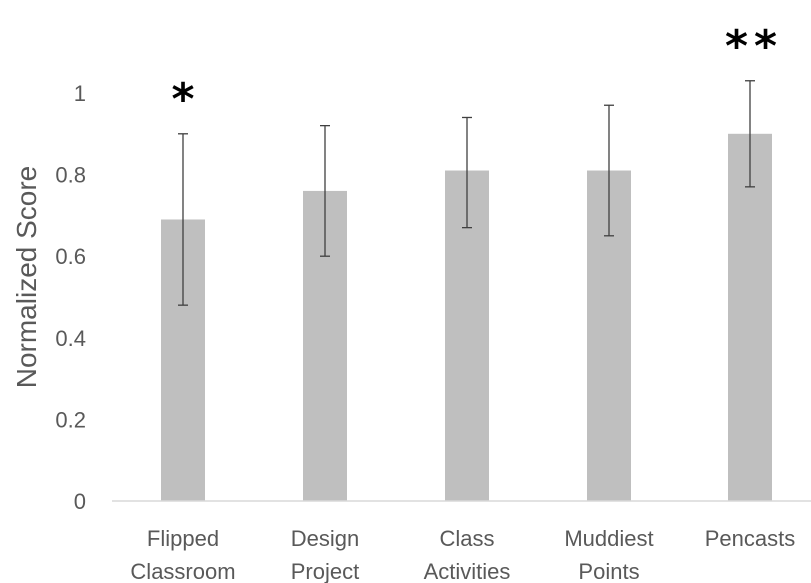 Image resolution: width=811 pixels, height=583 pixels. Describe the element at coordinates (70, 419) in the screenshot. I see `y-tick-label: 0.2` at that location.